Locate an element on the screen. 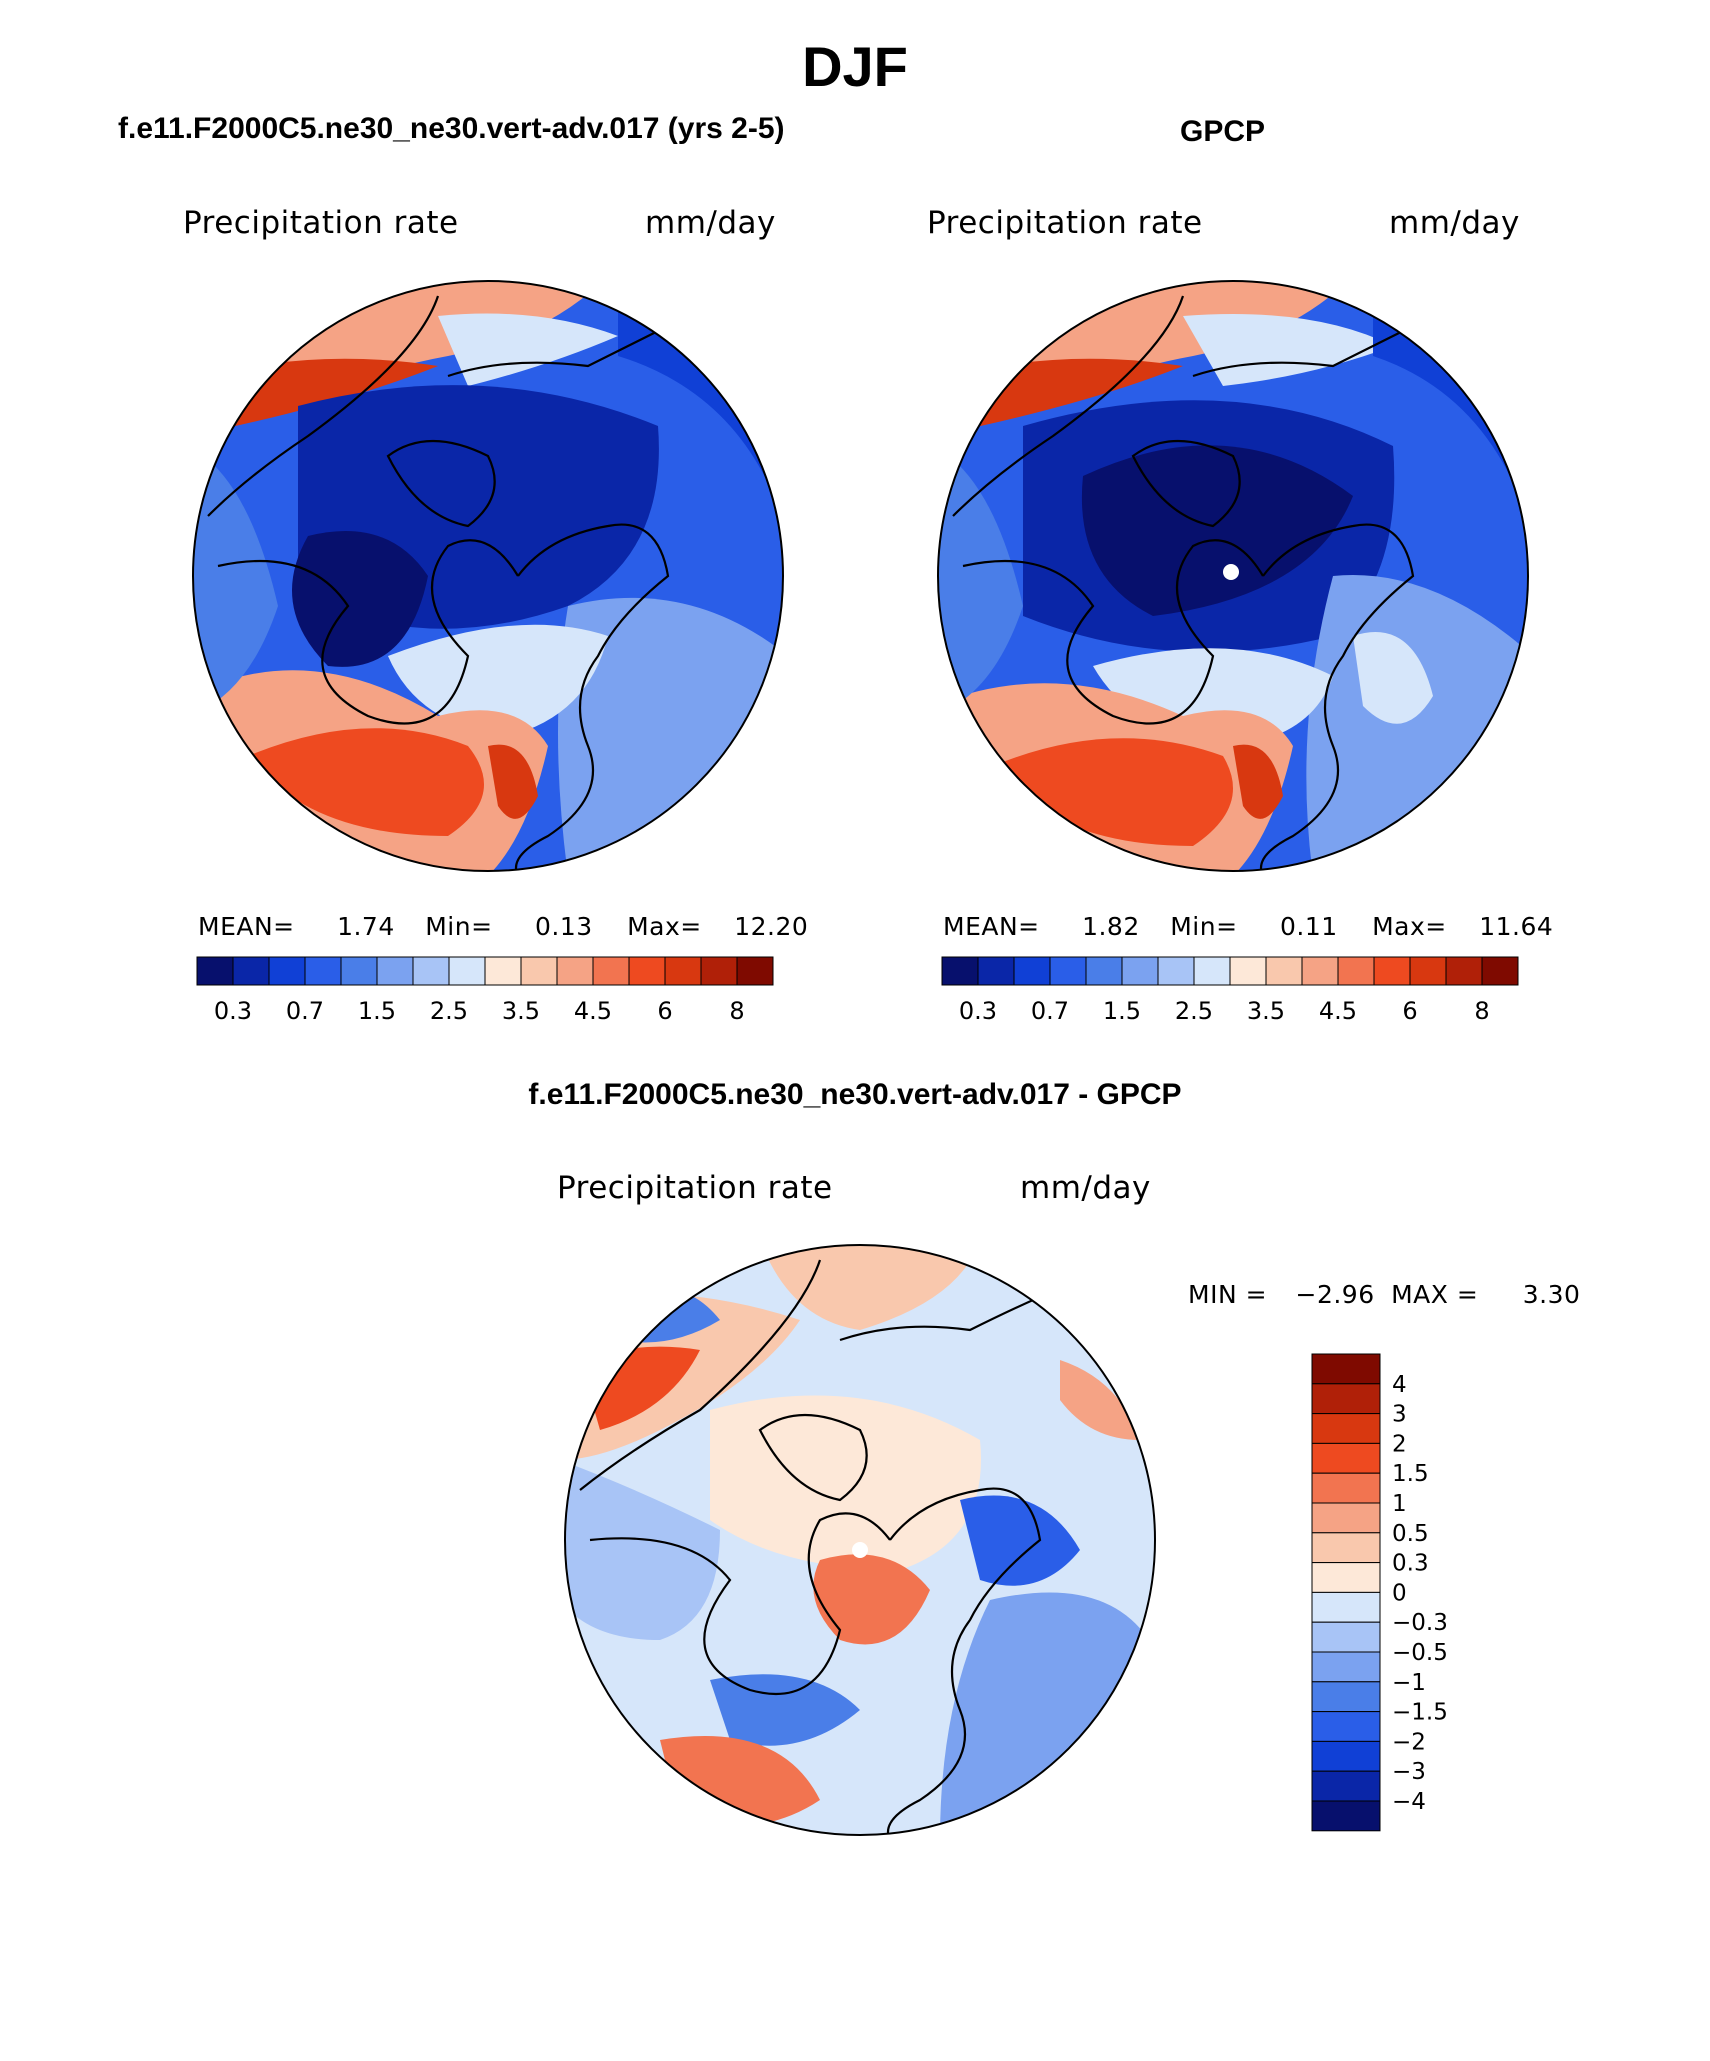 This screenshot has width=1710, height=2061. model-stats: MEAN= 1.74 Min= 0.13 Max= 12.20 is located at coordinates (503, 926).